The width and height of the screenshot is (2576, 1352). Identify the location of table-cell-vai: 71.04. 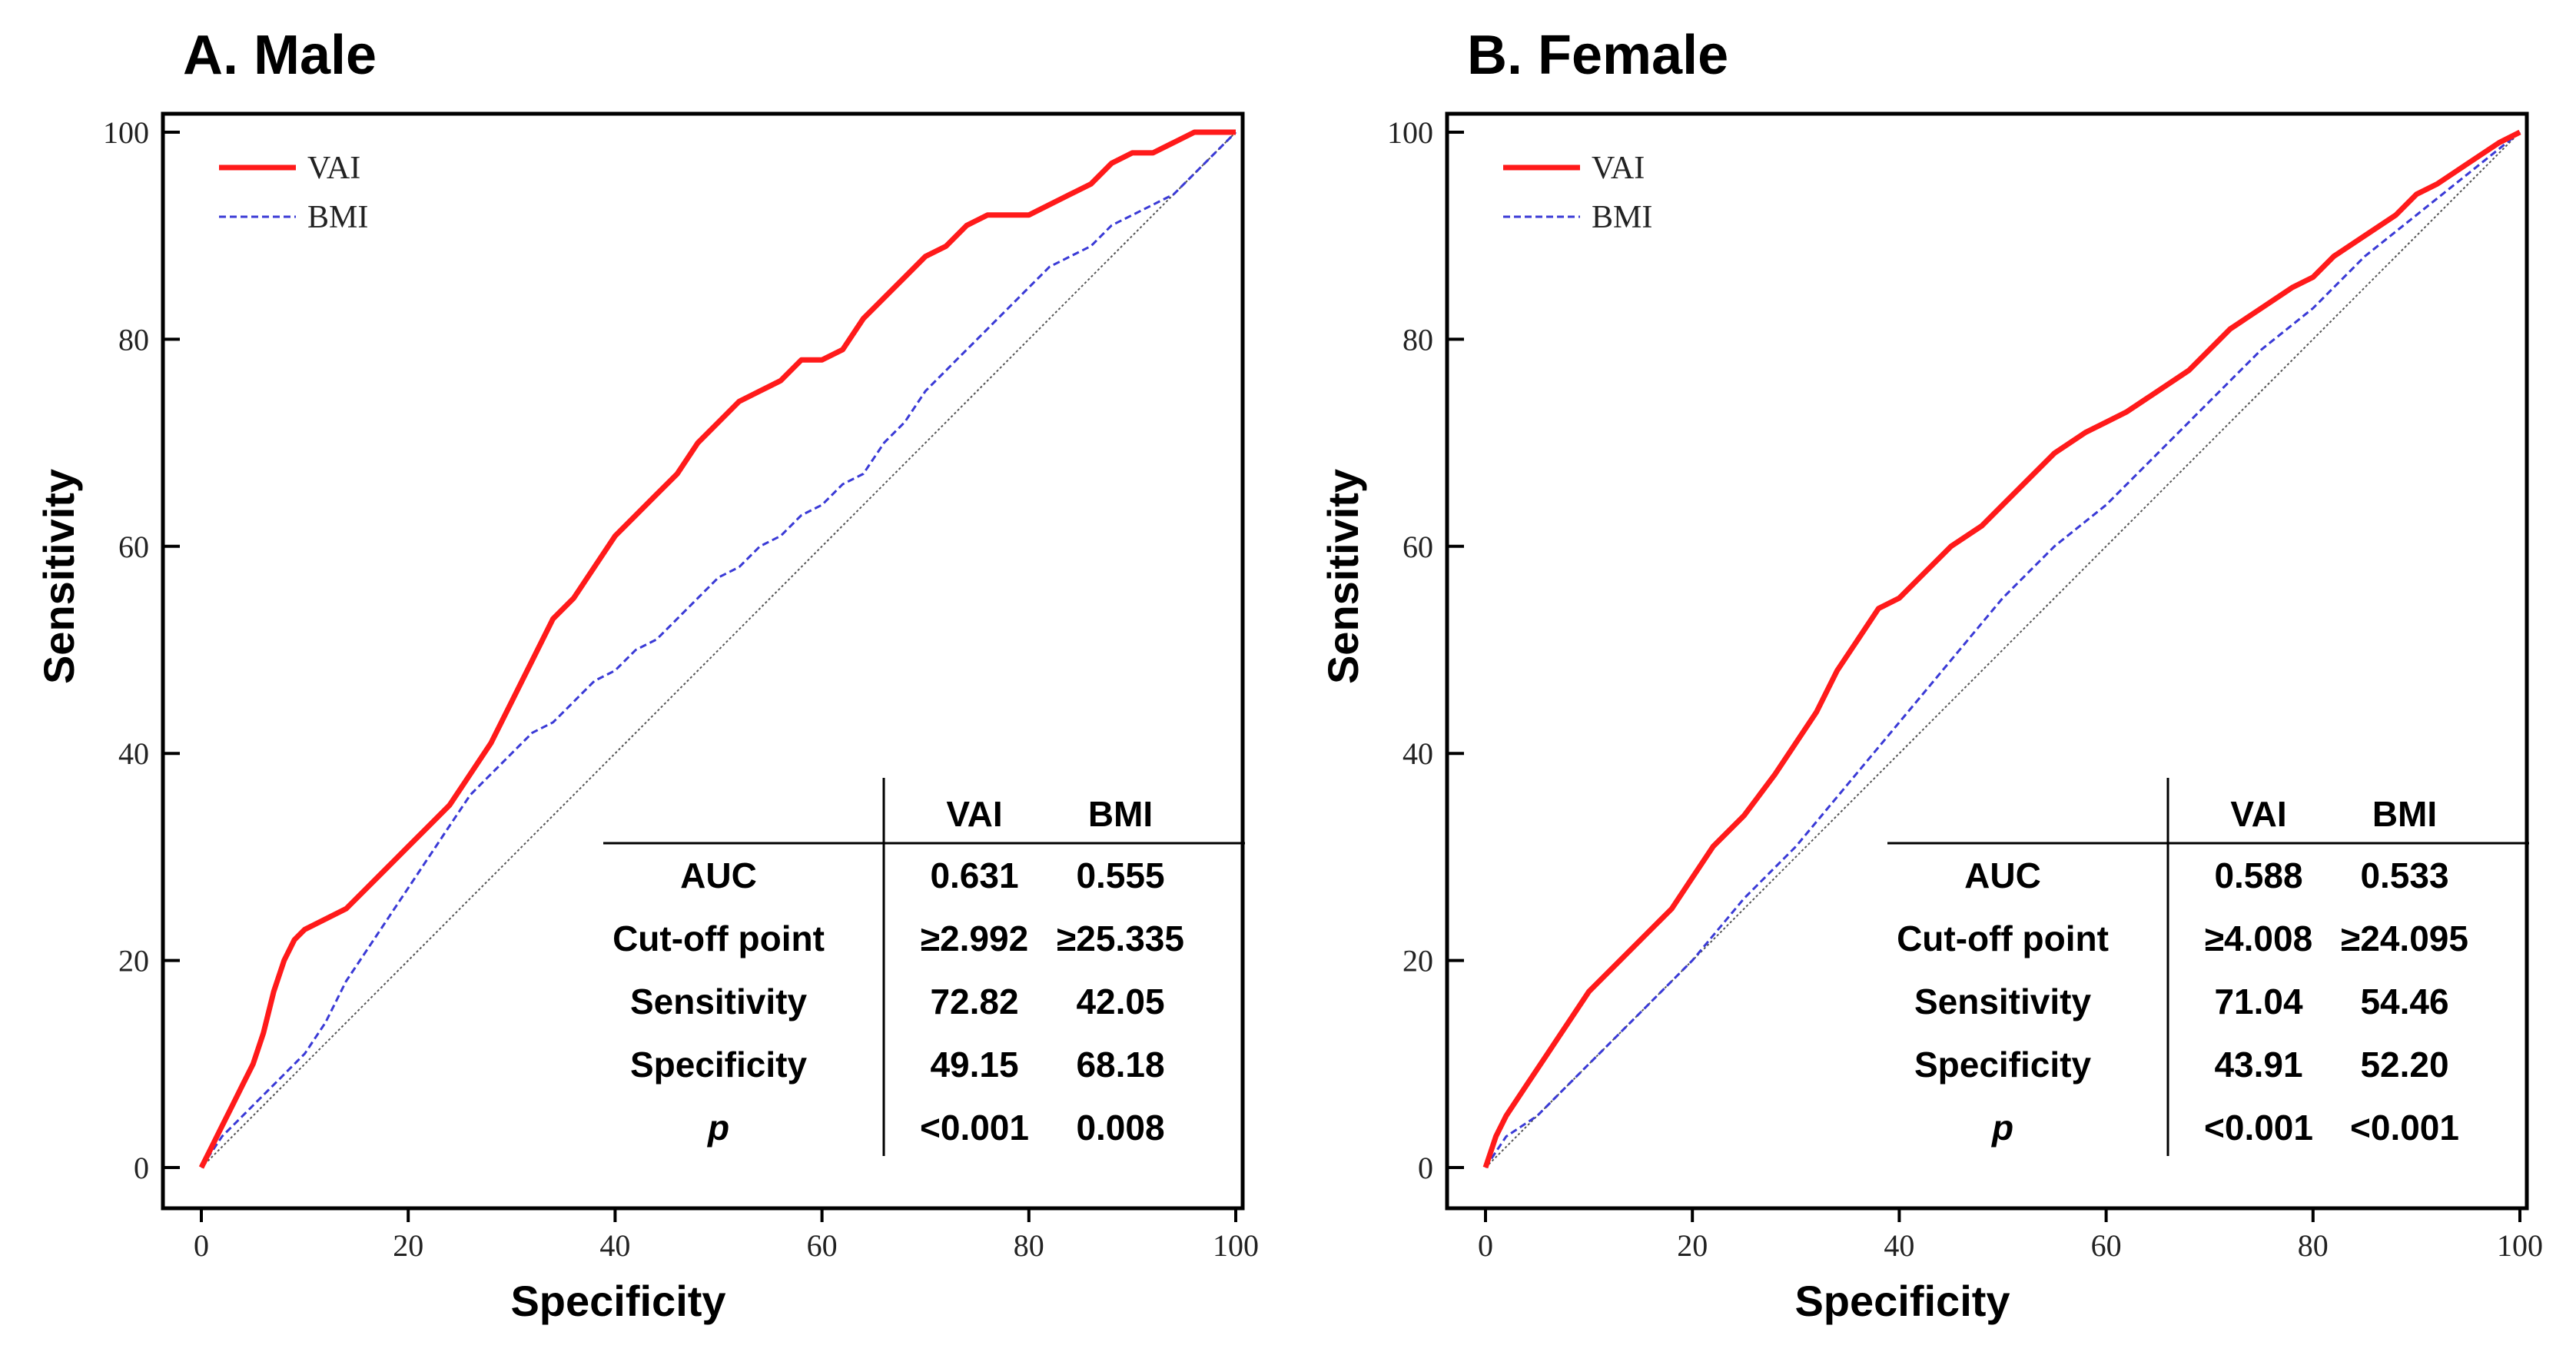
(2258, 1001).